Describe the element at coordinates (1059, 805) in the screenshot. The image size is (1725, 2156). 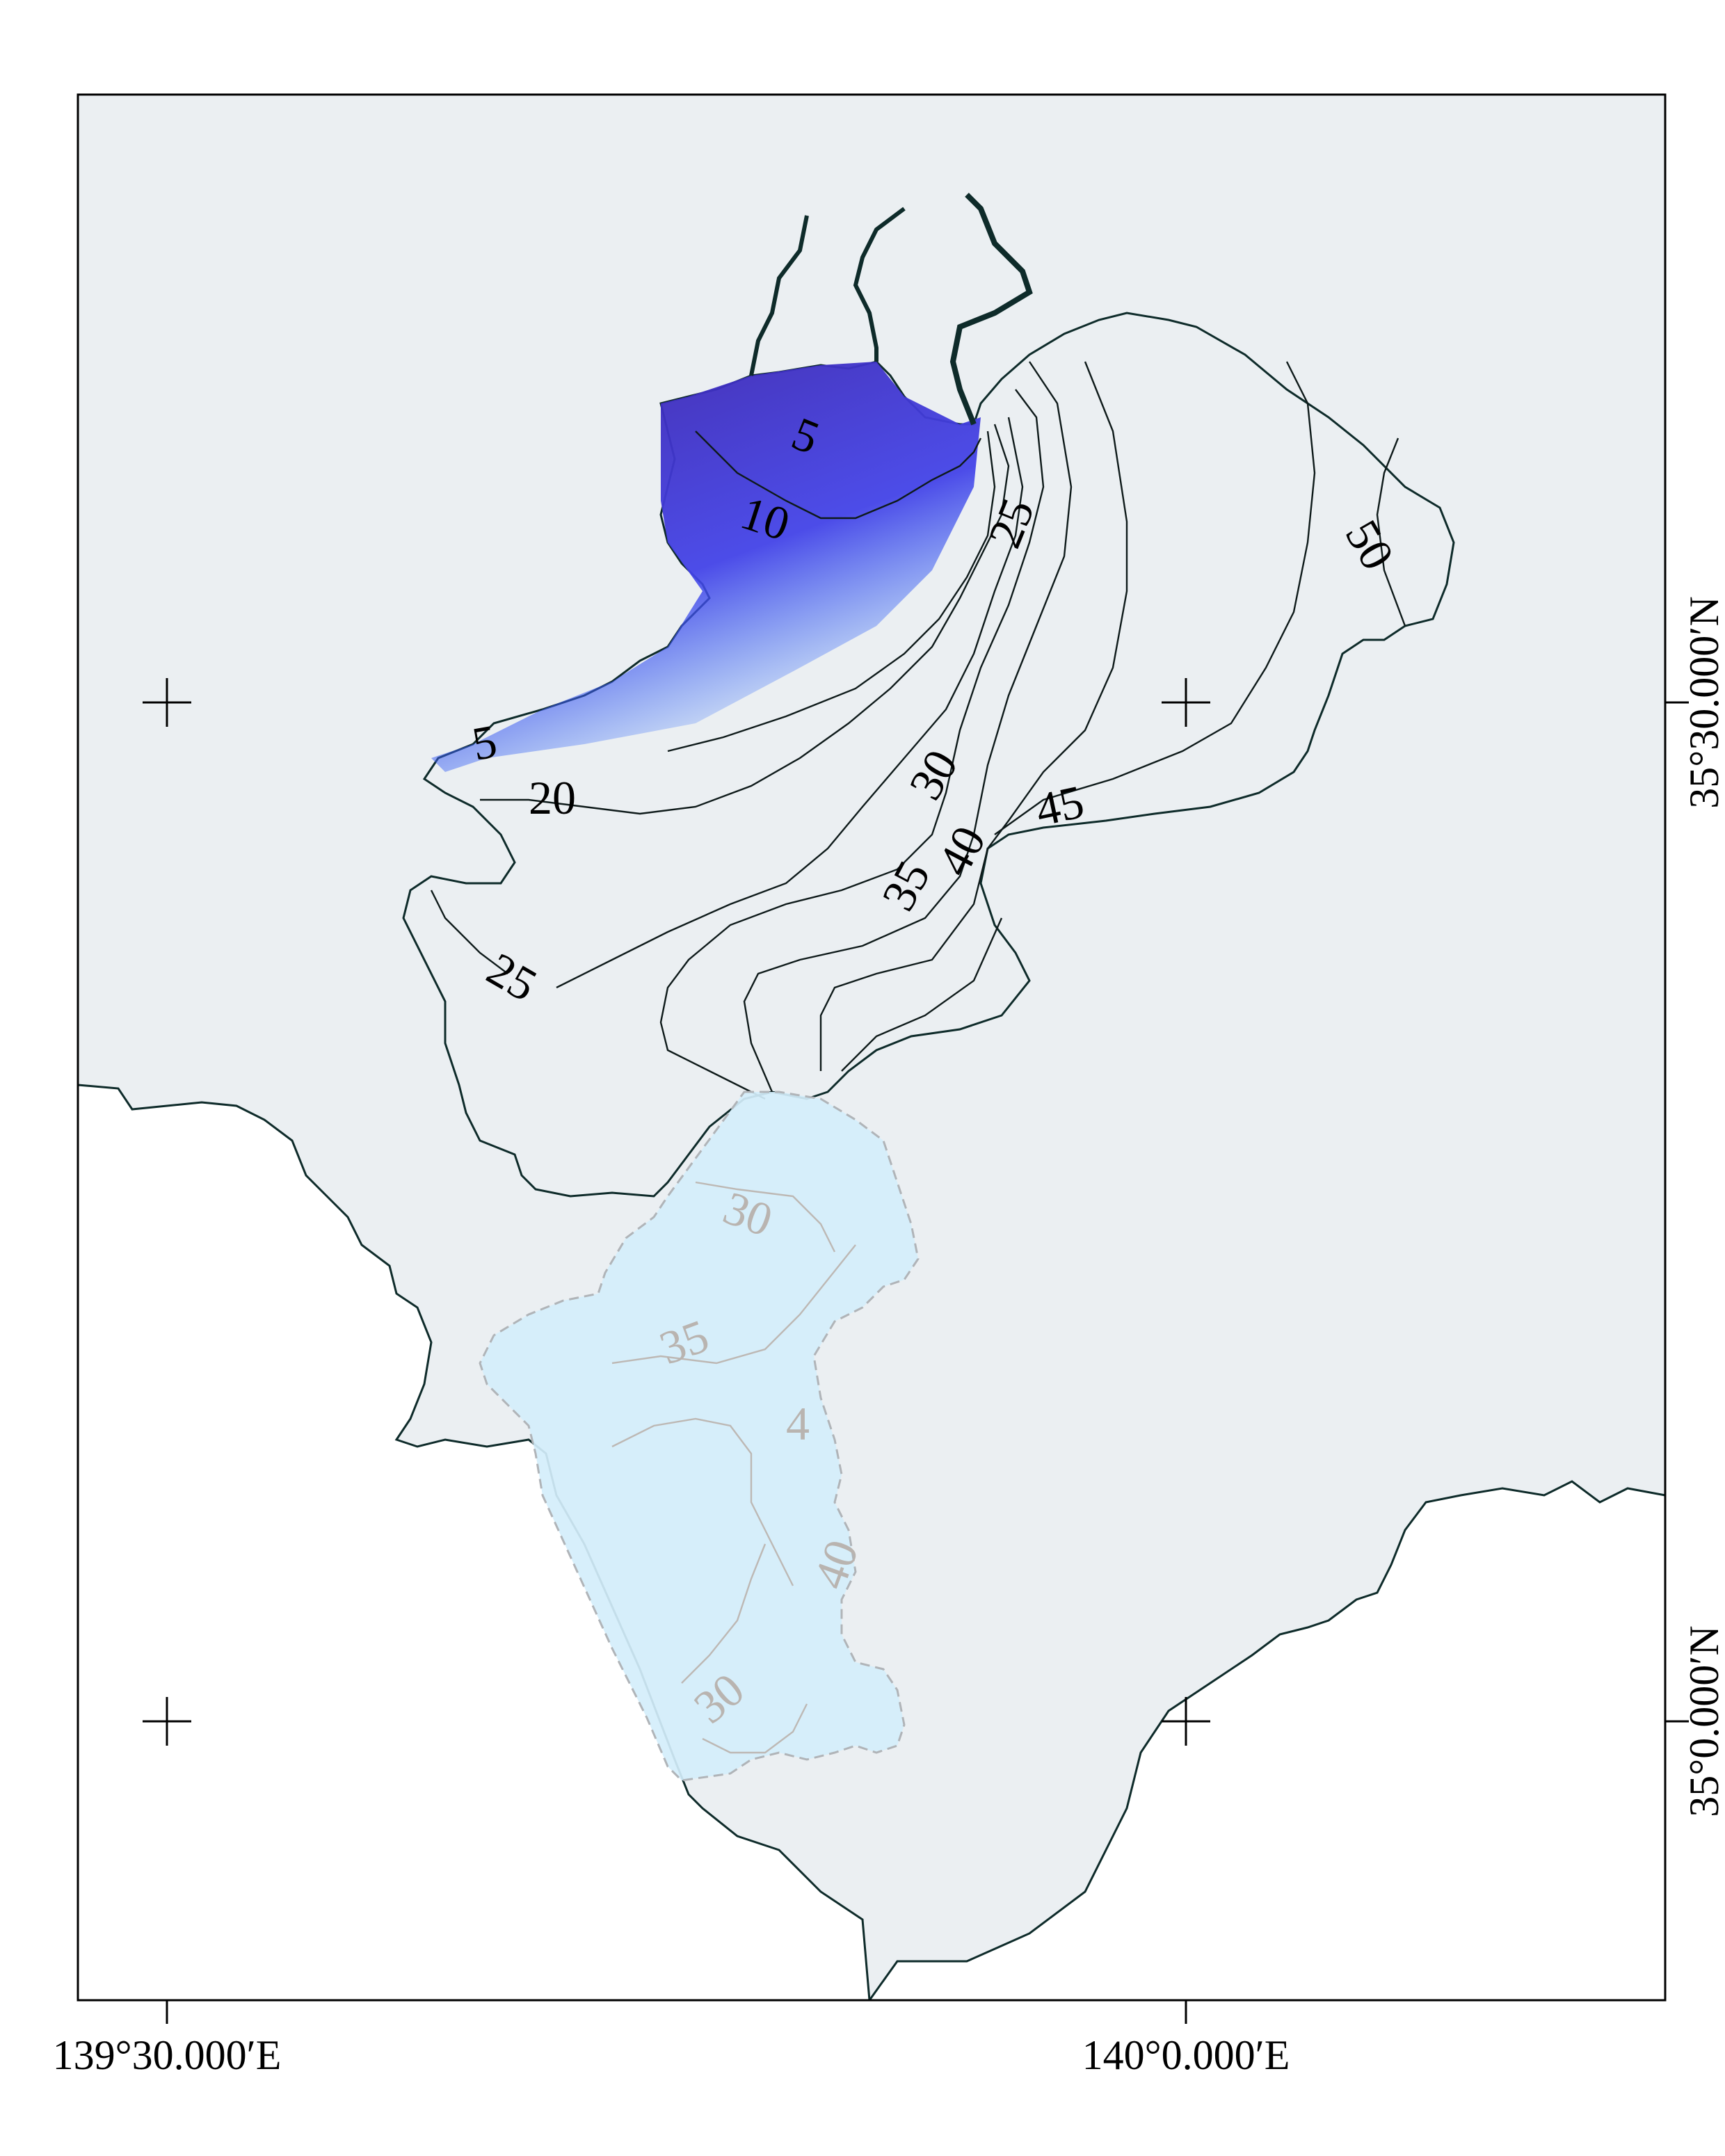
I see `contour-label: 45` at that location.